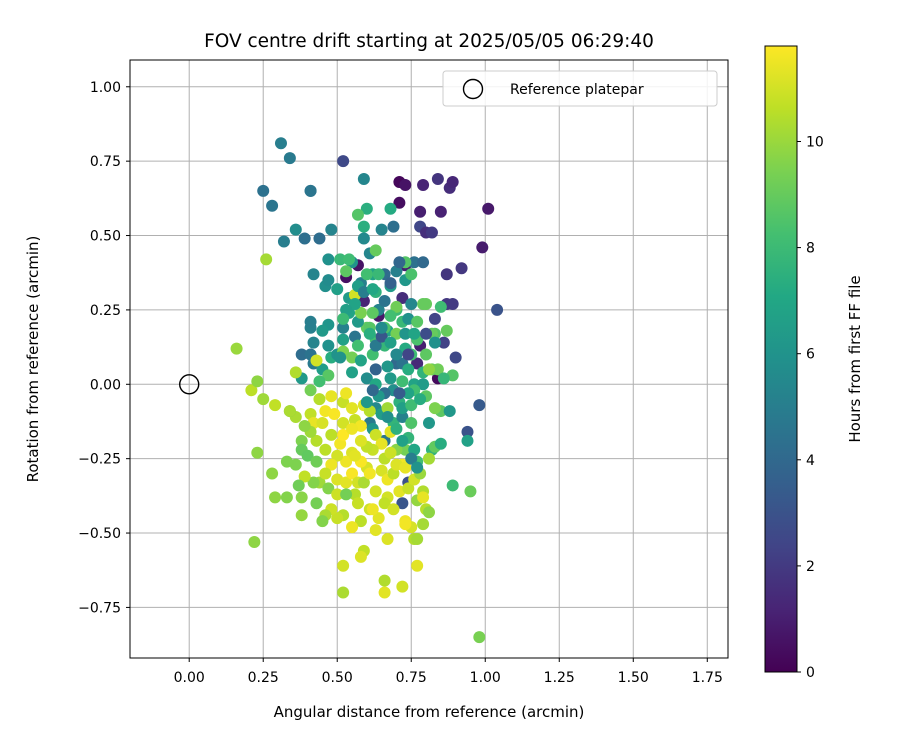  Describe the element at coordinates (577, 90) in the screenshot. I see `legend-label: Reference platepar` at that location.